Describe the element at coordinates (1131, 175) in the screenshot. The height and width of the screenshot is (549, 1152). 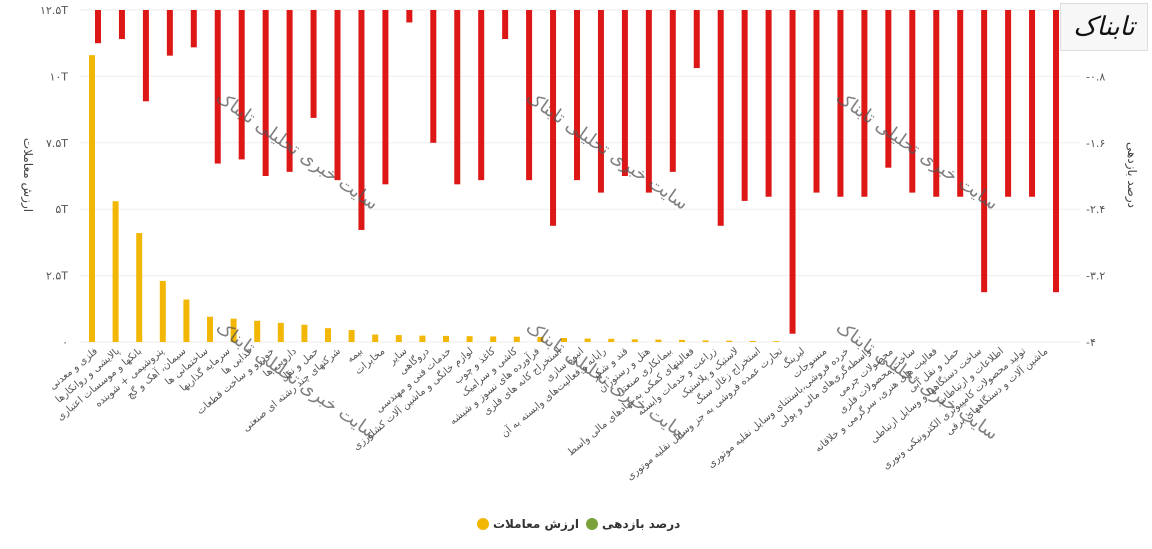
I see `right-axis-title: درصد بازدهی` at that location.